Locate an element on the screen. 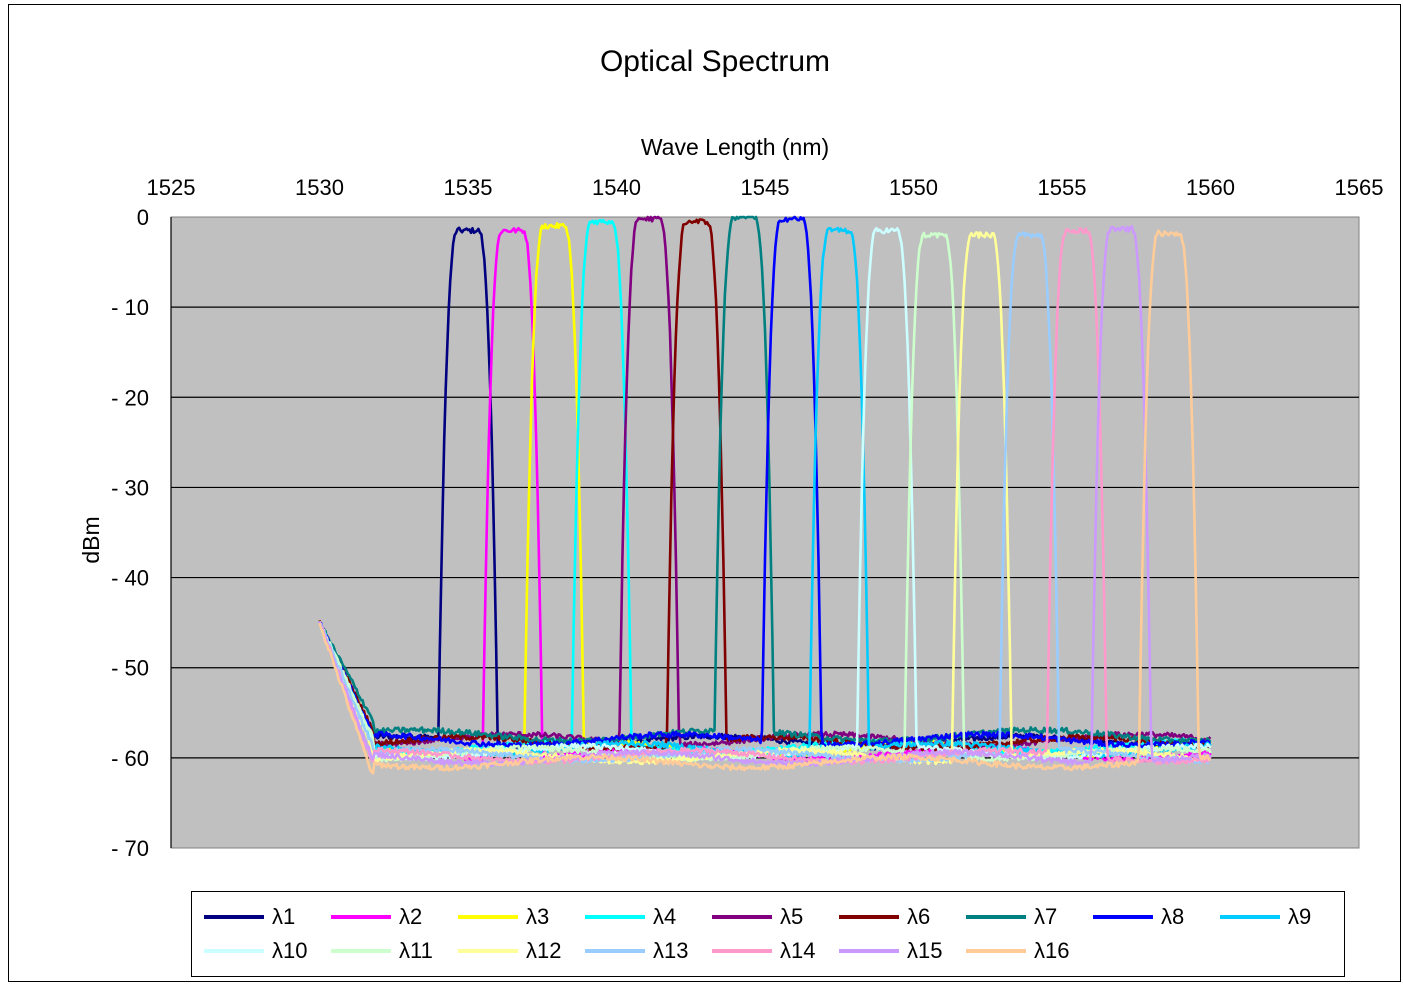 The image size is (1403, 986). legend-item: λ9 is located at coordinates (1265, 917).